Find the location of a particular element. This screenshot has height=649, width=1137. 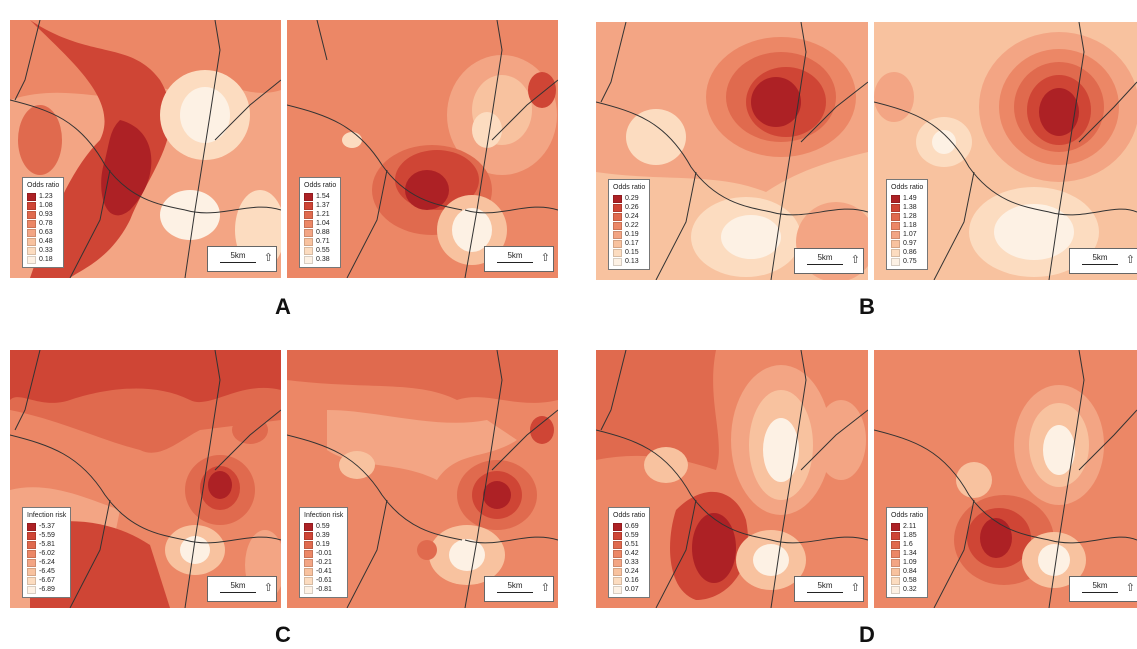

legend-value: 0.93 is located at coordinates (46, 214).